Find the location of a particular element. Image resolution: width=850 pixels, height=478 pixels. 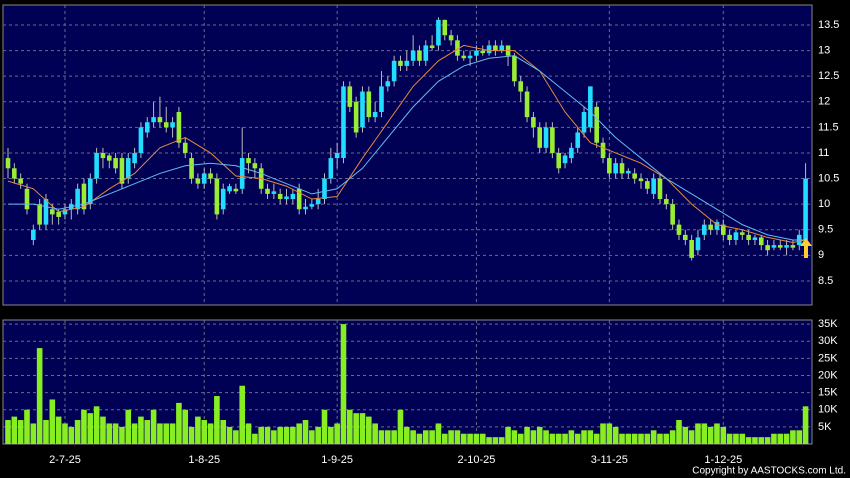

y-tick-label: 10K is located at coordinates (828, 410).